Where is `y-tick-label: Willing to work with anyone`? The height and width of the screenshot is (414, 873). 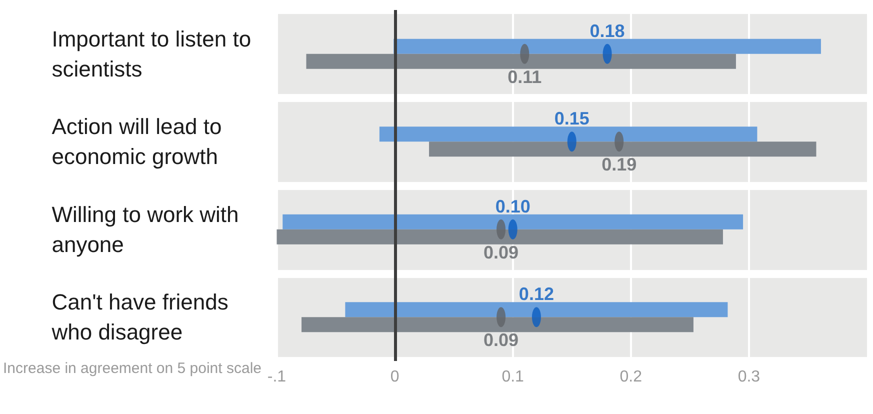 y-tick-label: Willing to work with anyone is located at coordinates (148, 229).